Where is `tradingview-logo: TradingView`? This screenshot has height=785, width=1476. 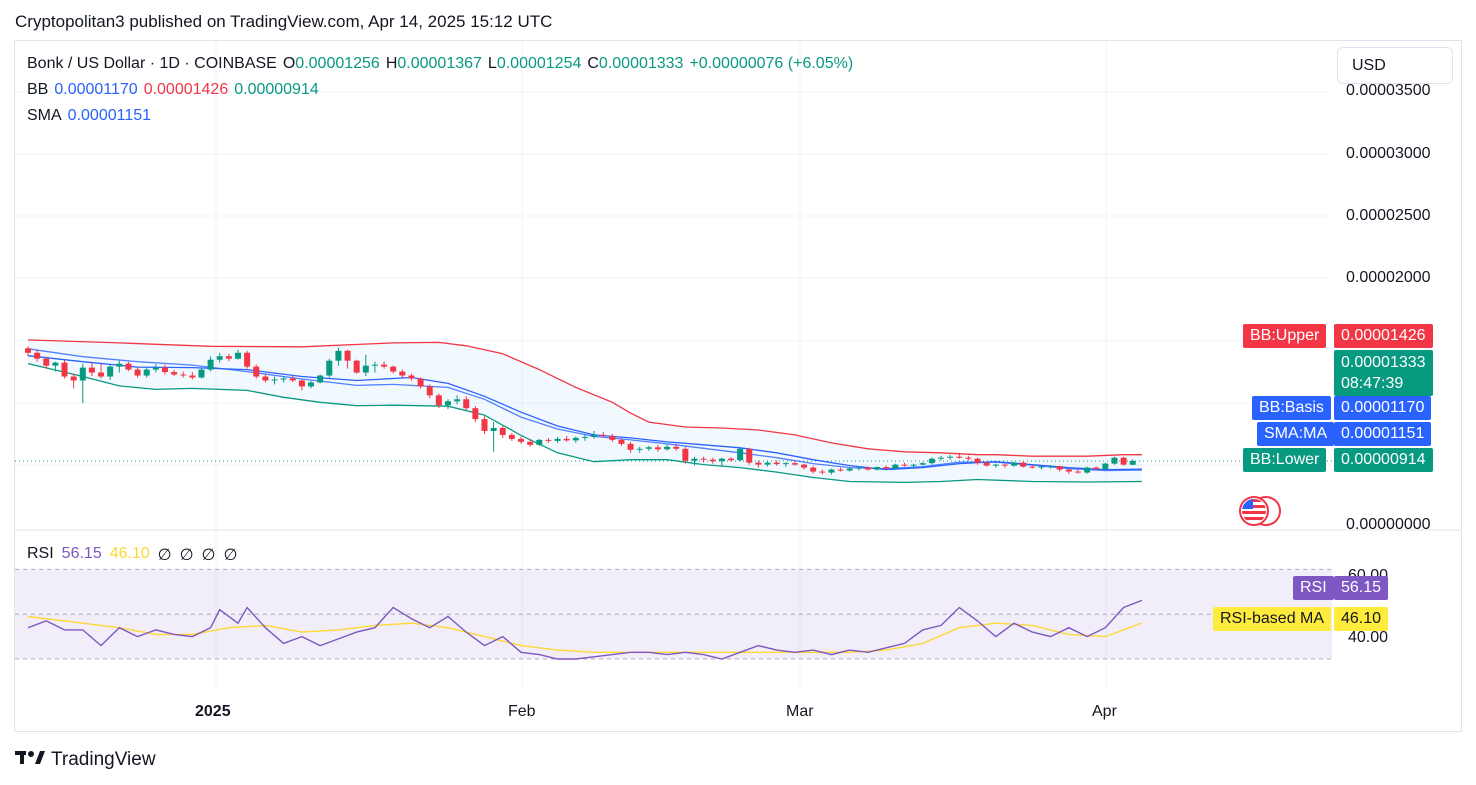
tradingview-logo: TradingView is located at coordinates (85, 759).